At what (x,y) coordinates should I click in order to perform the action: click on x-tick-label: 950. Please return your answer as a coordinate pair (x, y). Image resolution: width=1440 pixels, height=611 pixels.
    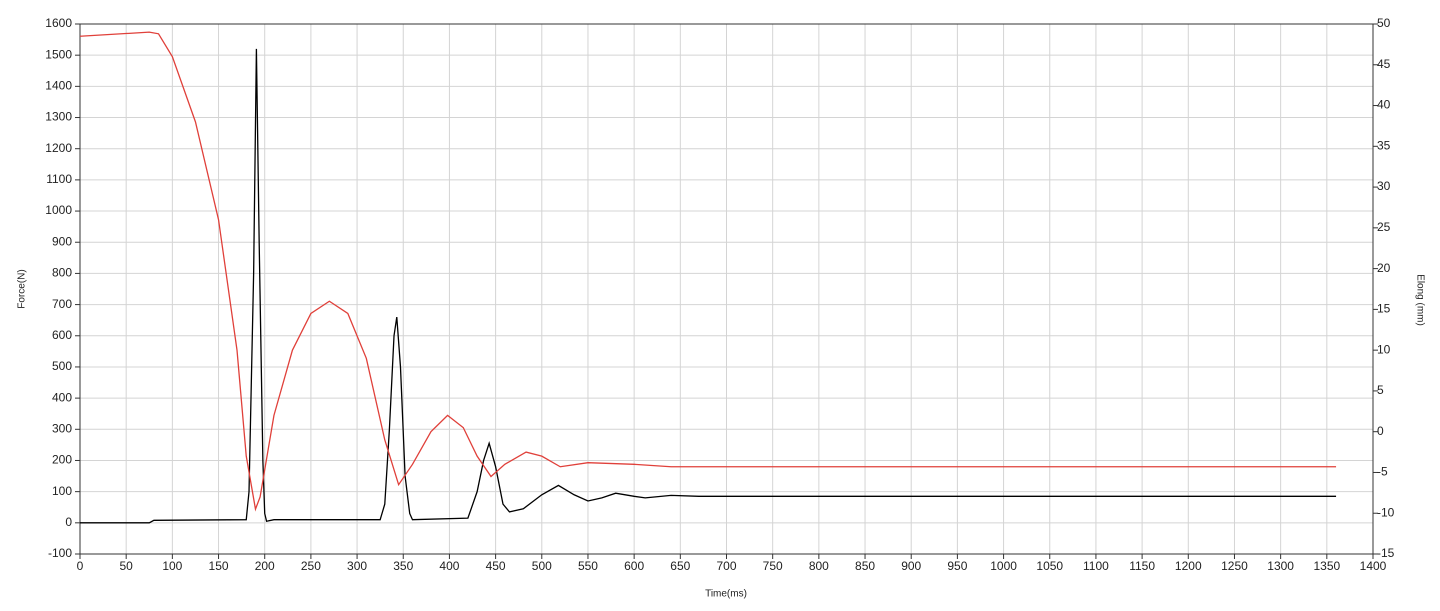
    Looking at the image, I should click on (957, 566).